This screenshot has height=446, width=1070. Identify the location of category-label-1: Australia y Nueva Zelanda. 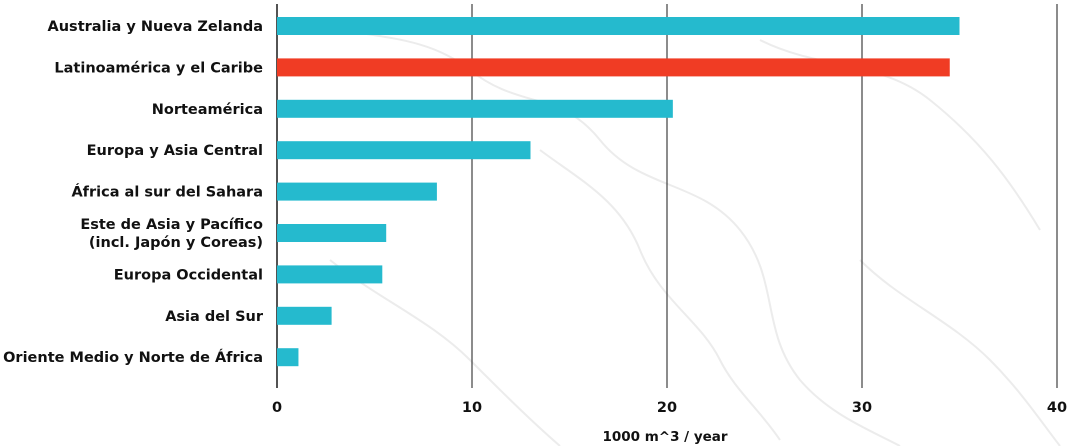
(155, 27).